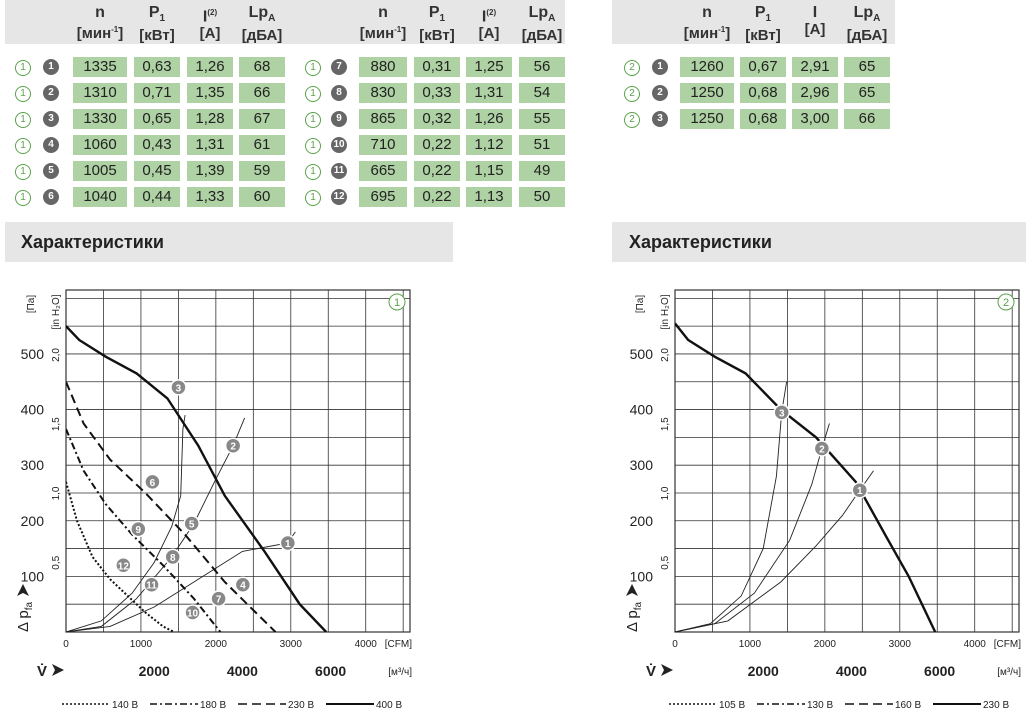  Describe the element at coordinates (642, 521) in the screenshot. I see `y-tick-label-pa: 200` at that location.